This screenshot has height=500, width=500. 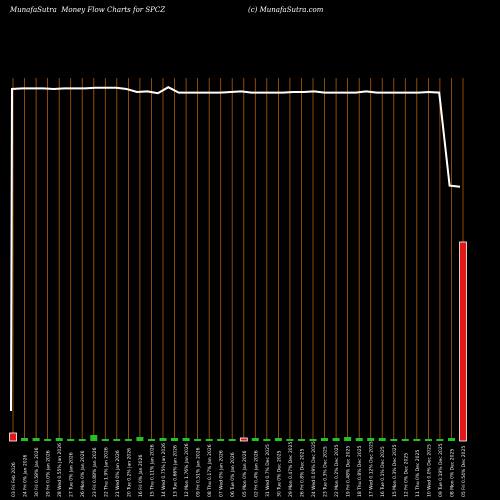 What do you see at coordinates (72, 474) in the screenshot?
I see `x-tick-label: 27 Tue 0% Jan 2026` at bounding box center [72, 474].